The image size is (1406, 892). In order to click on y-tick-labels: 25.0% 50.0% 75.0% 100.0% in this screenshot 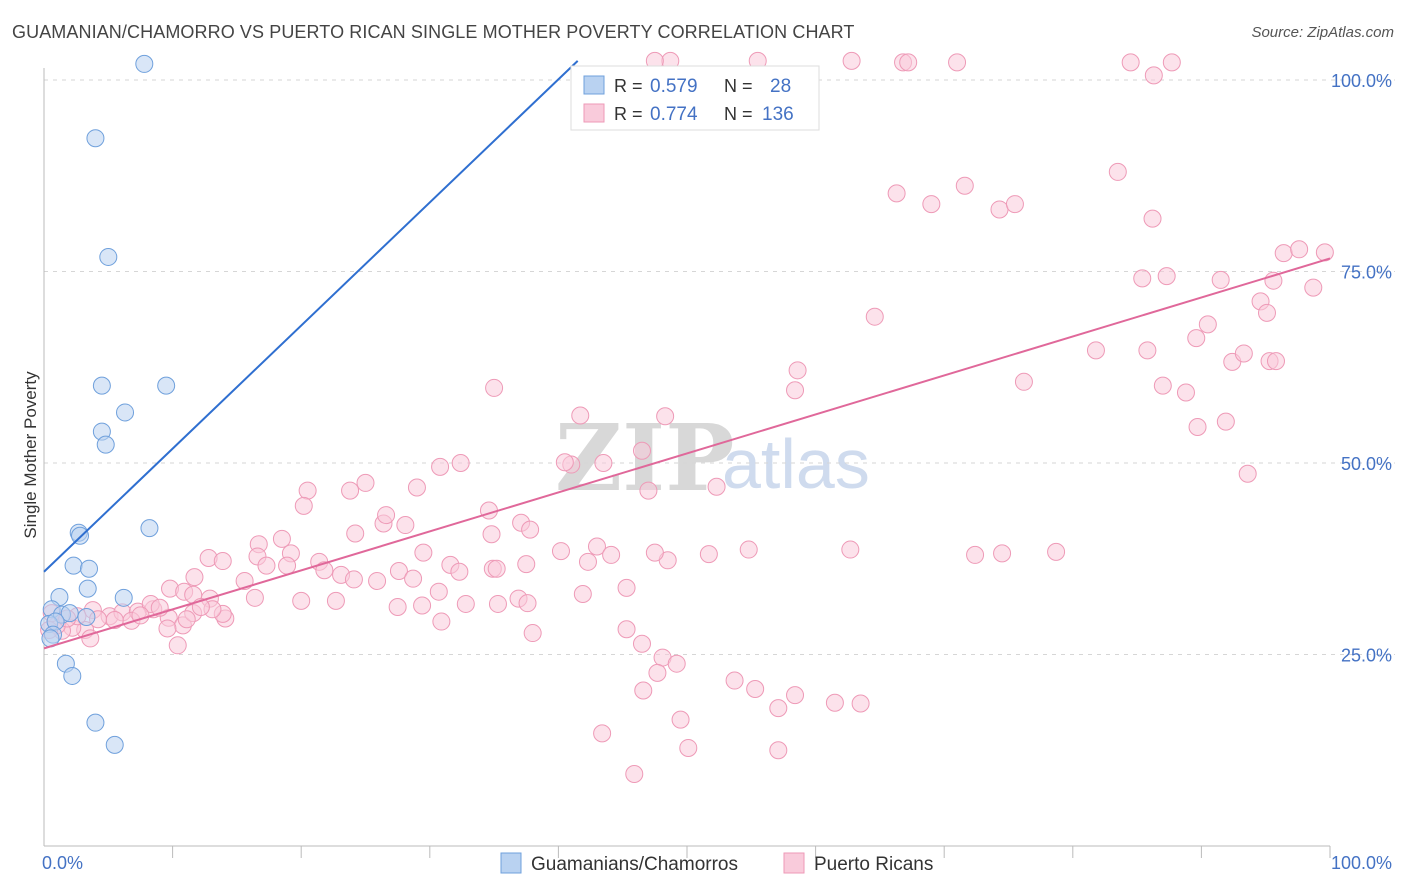, I will do `click(1361, 368)`.